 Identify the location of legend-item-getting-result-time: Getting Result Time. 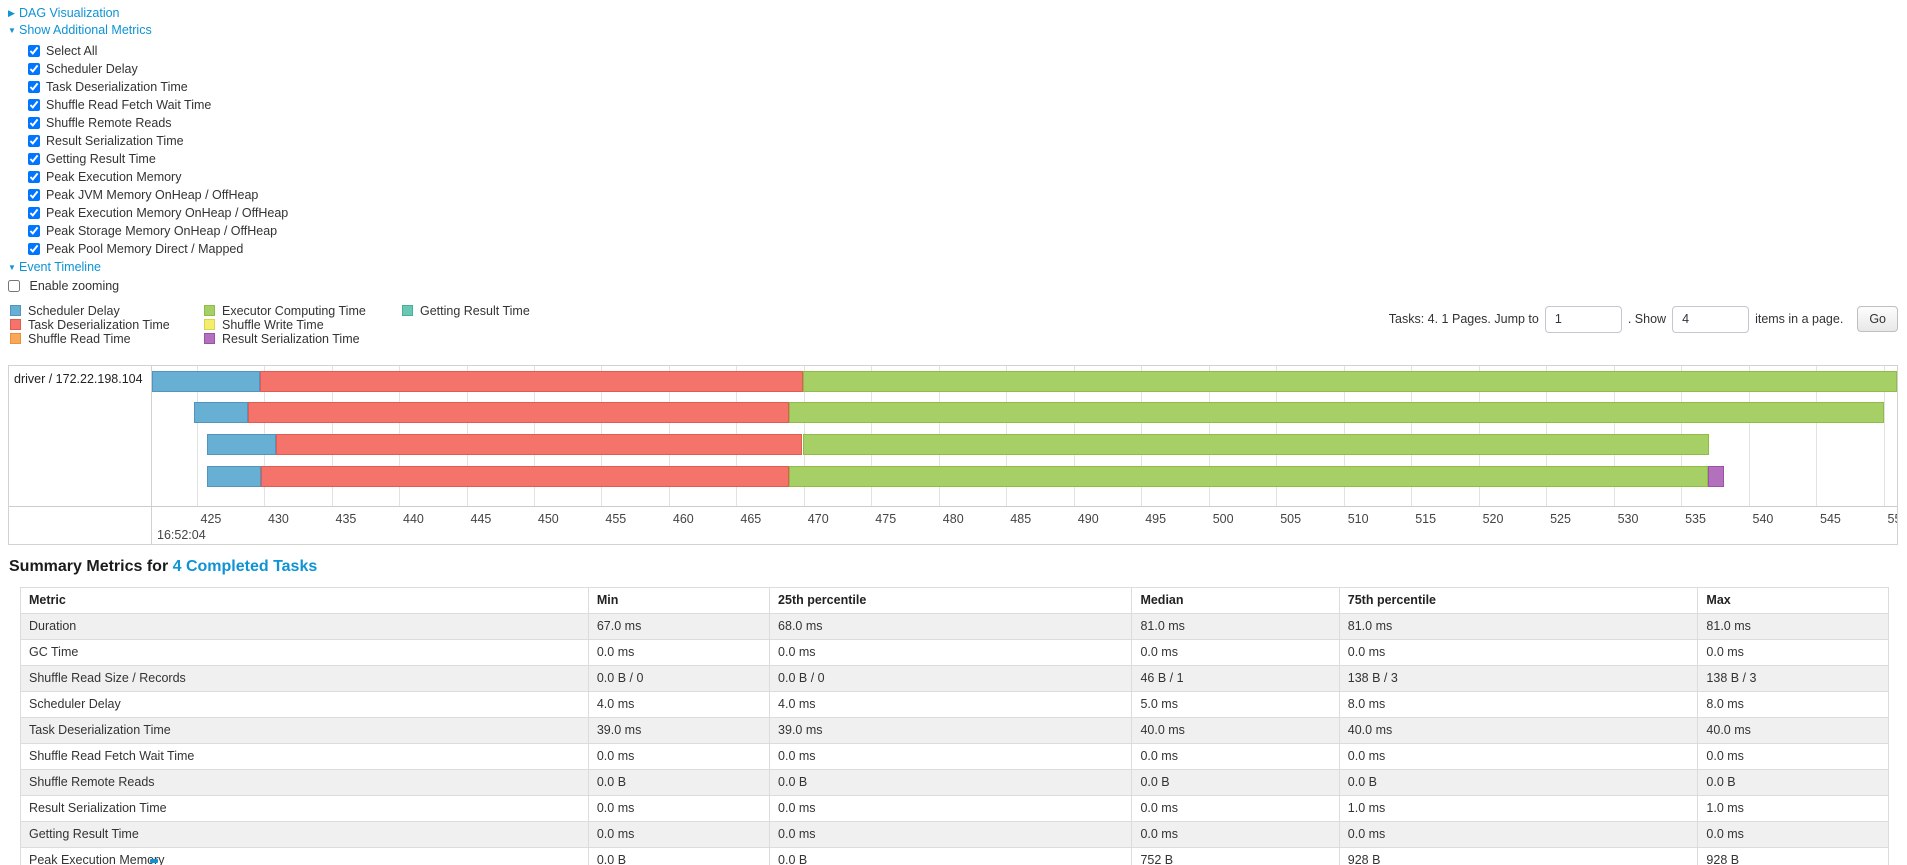
(466, 312).